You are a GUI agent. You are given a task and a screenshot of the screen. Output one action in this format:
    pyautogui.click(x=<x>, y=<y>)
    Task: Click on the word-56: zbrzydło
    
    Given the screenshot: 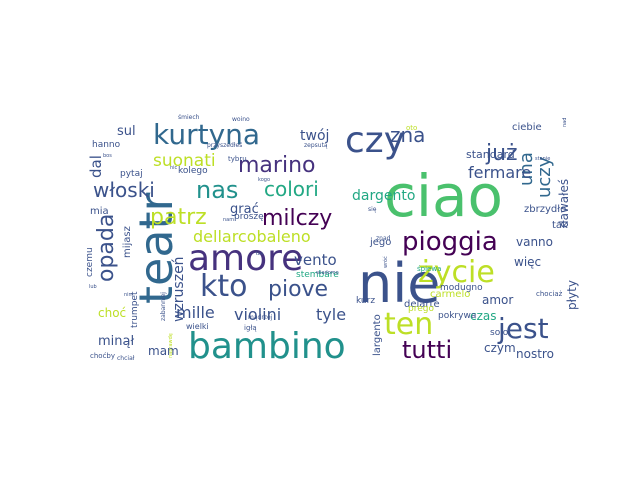 What is the action you would take?
    pyautogui.click(x=545, y=209)
    